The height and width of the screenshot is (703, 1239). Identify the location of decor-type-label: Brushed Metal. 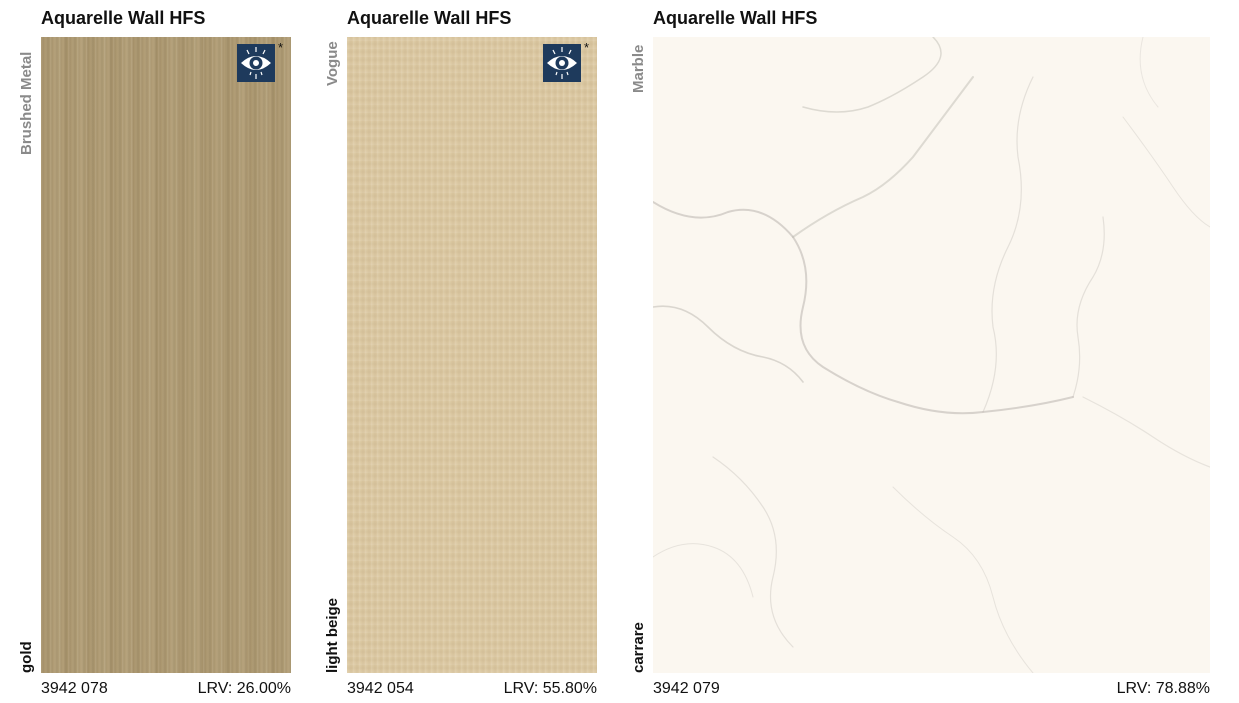
(26, 103).